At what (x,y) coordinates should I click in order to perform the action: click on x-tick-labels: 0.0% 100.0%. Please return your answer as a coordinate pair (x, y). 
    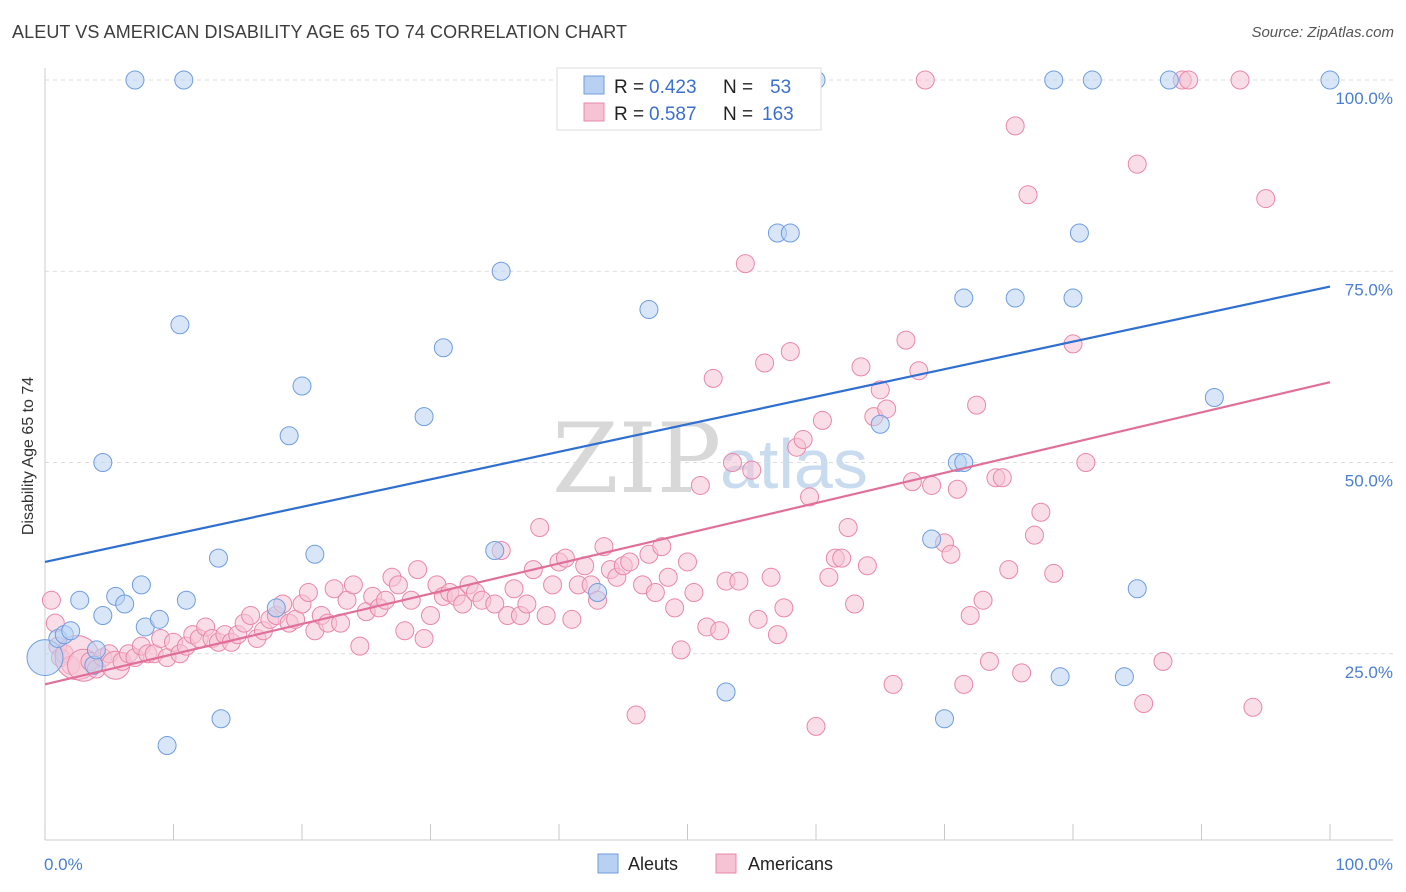
    Looking at the image, I should click on (718, 864).